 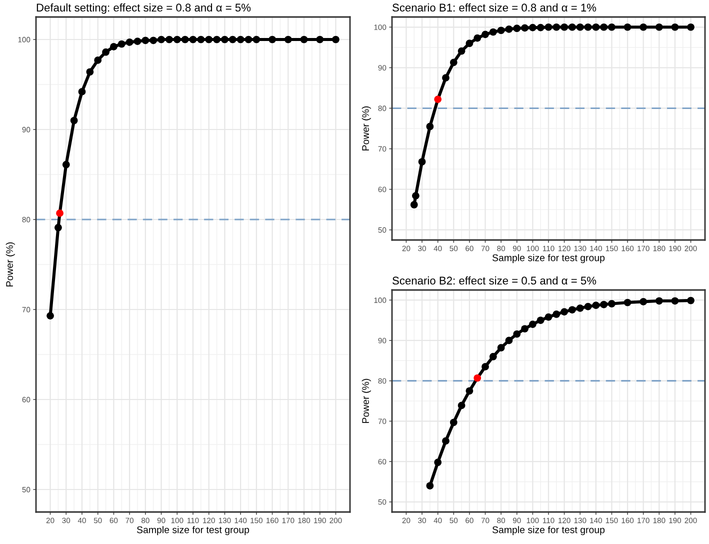 I want to click on chart-title: Scenario B2: effect size = 0.5 and α = 5%, so click(x=494, y=280).